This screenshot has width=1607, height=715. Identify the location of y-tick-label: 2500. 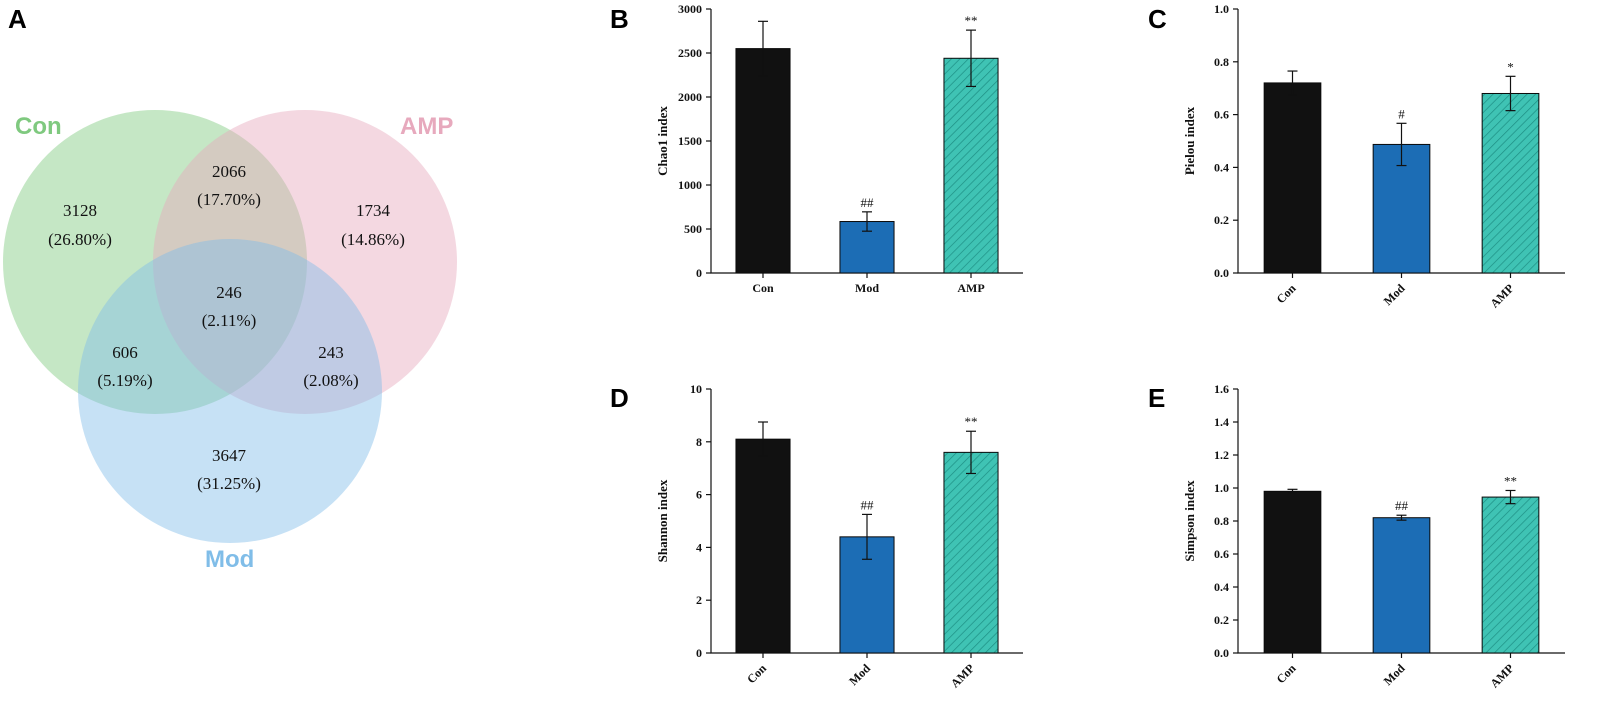
(690, 53).